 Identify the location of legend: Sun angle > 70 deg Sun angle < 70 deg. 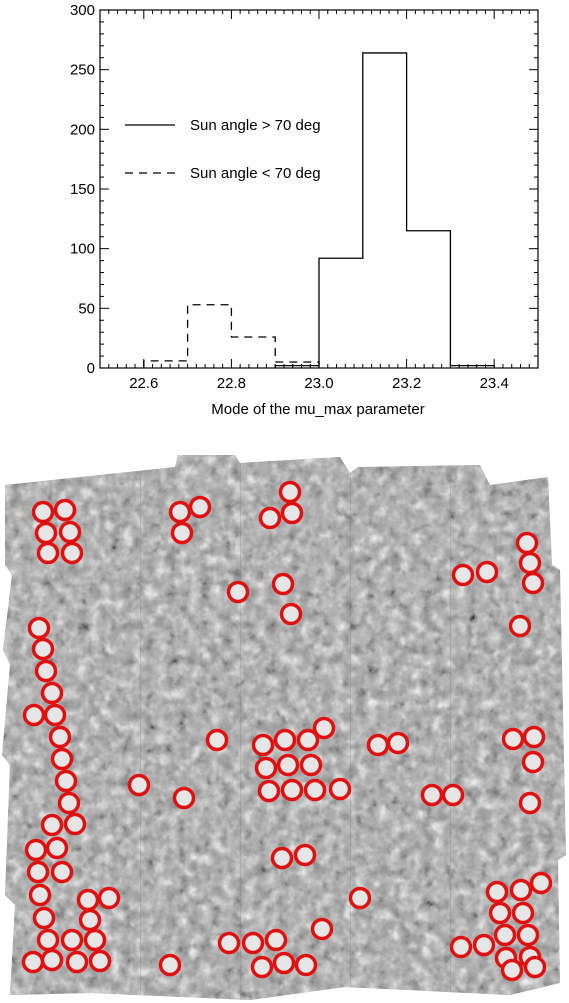
(223, 149).